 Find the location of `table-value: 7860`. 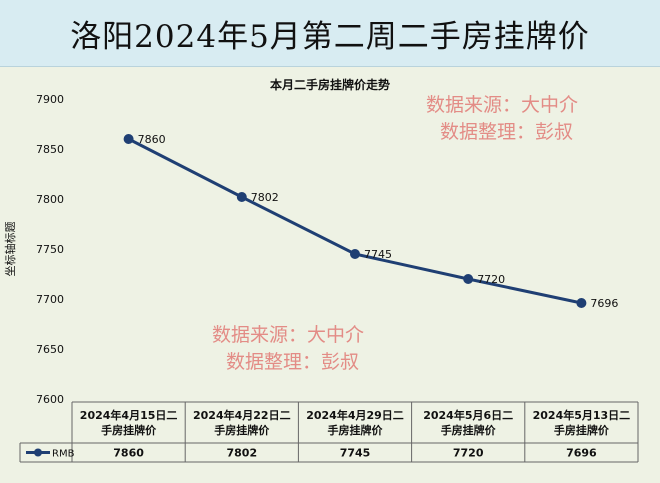

table-value: 7860 is located at coordinates (128, 453).